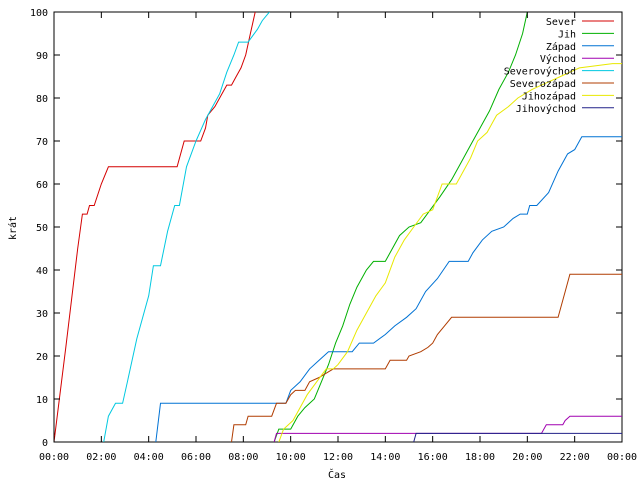 This screenshot has height=480, width=640. What do you see at coordinates (567, 34) in the screenshot?
I see `legend-label-jih: Jih` at bounding box center [567, 34].